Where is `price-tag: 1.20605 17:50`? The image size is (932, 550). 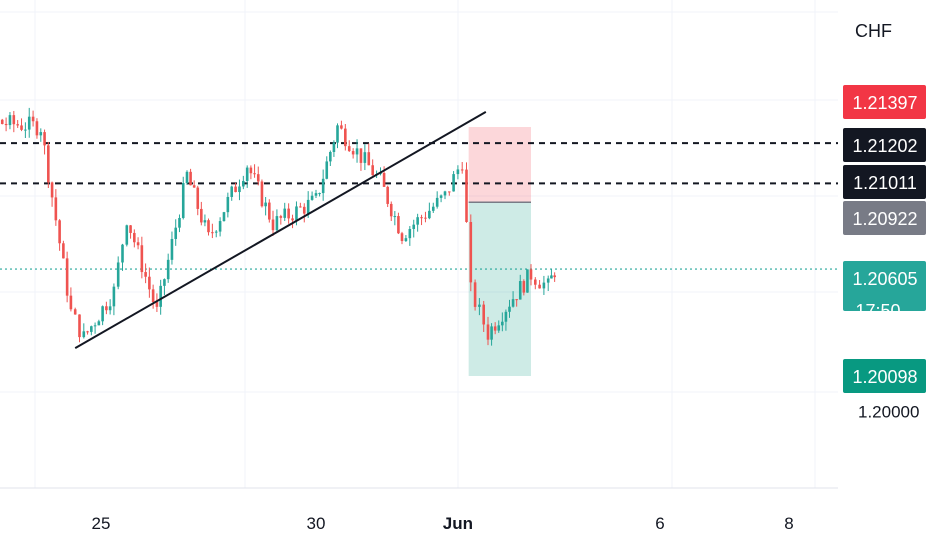
price-tag: 1.20605 17:50 is located at coordinates (884, 291).